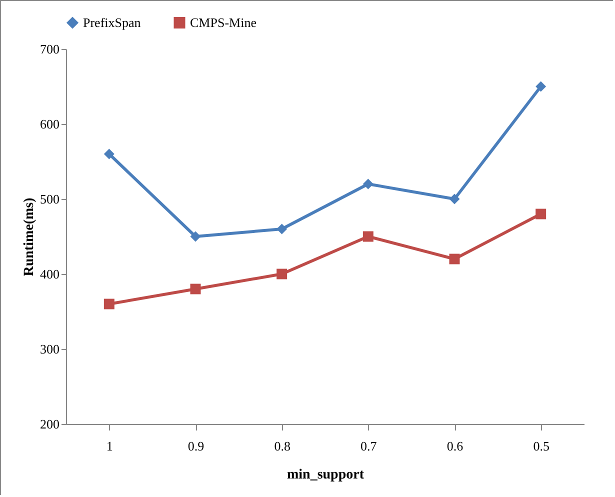 This screenshot has width=615, height=497. What do you see at coordinates (109, 446) in the screenshot?
I see `x-tick-label: 1` at bounding box center [109, 446].